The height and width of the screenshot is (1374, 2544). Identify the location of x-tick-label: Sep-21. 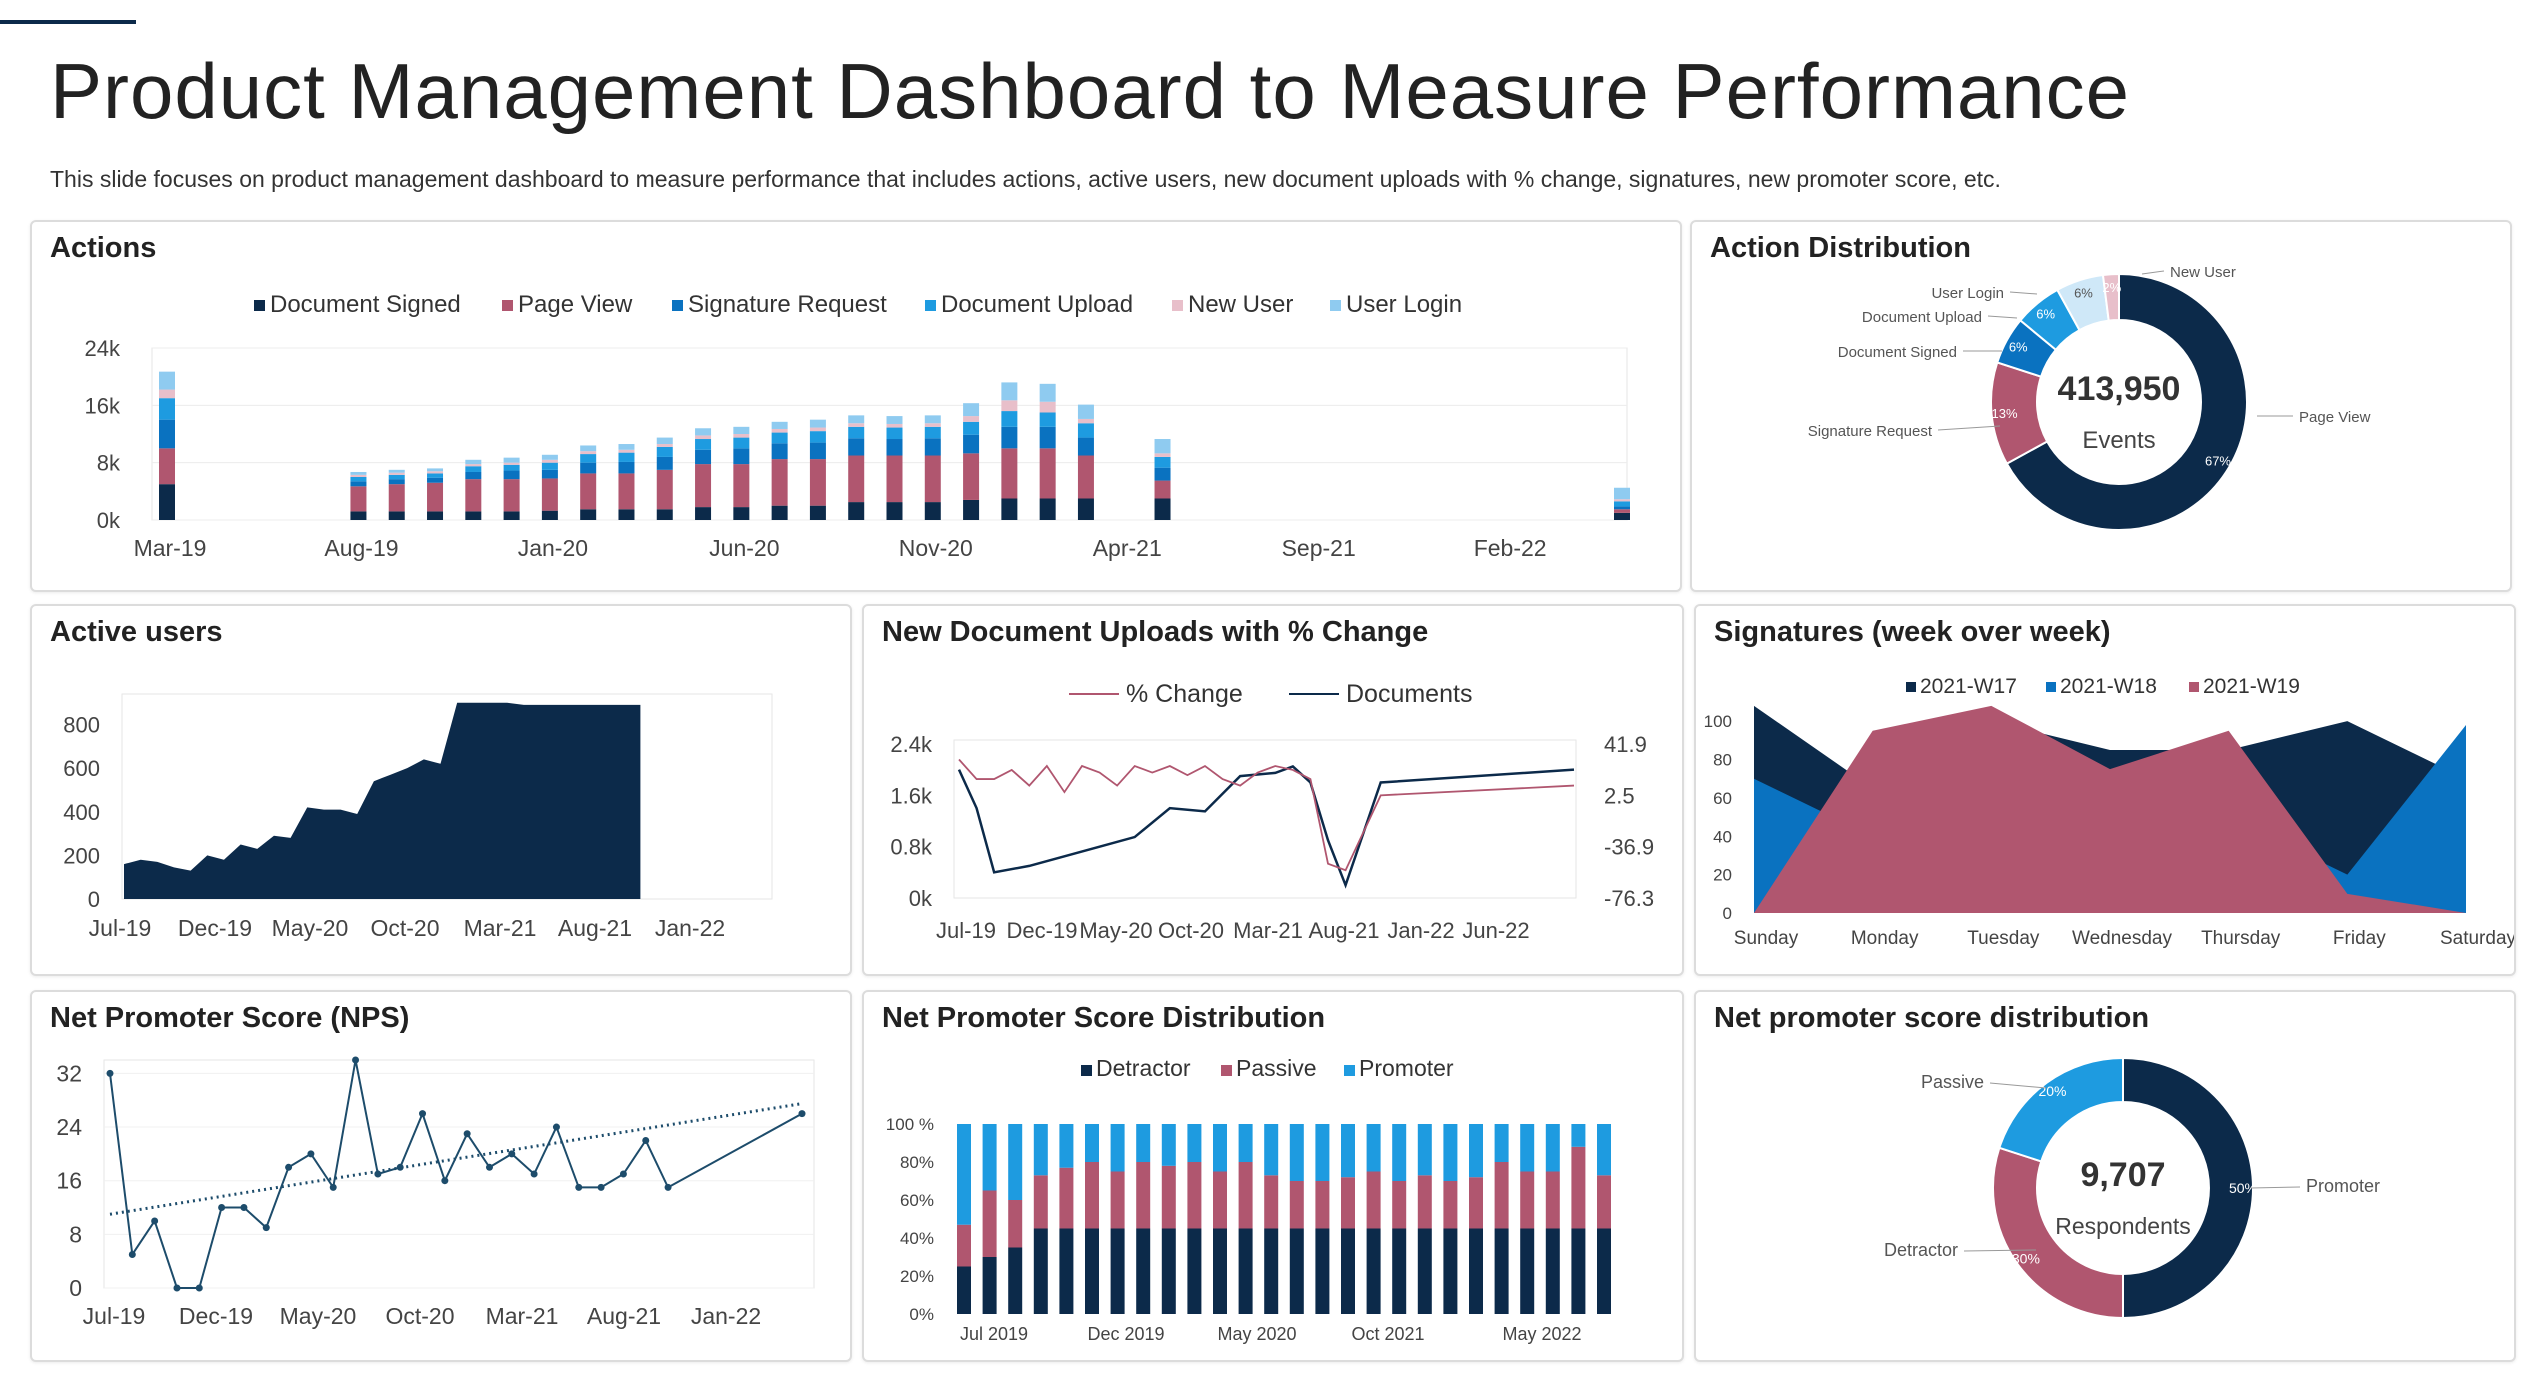
(1319, 548).